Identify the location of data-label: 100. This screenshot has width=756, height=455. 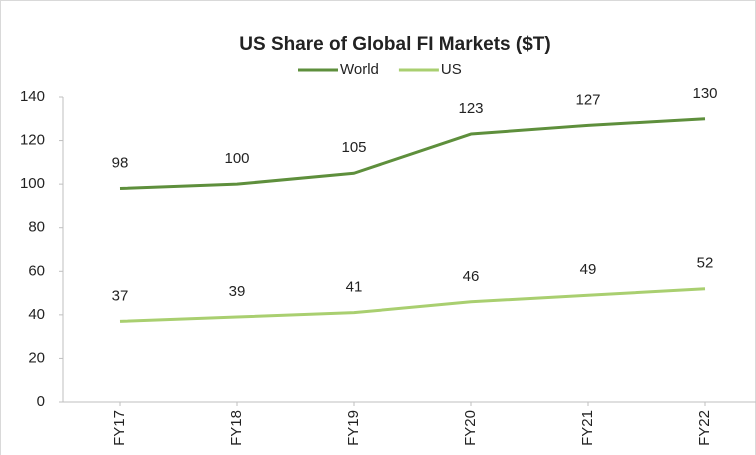
(236, 158).